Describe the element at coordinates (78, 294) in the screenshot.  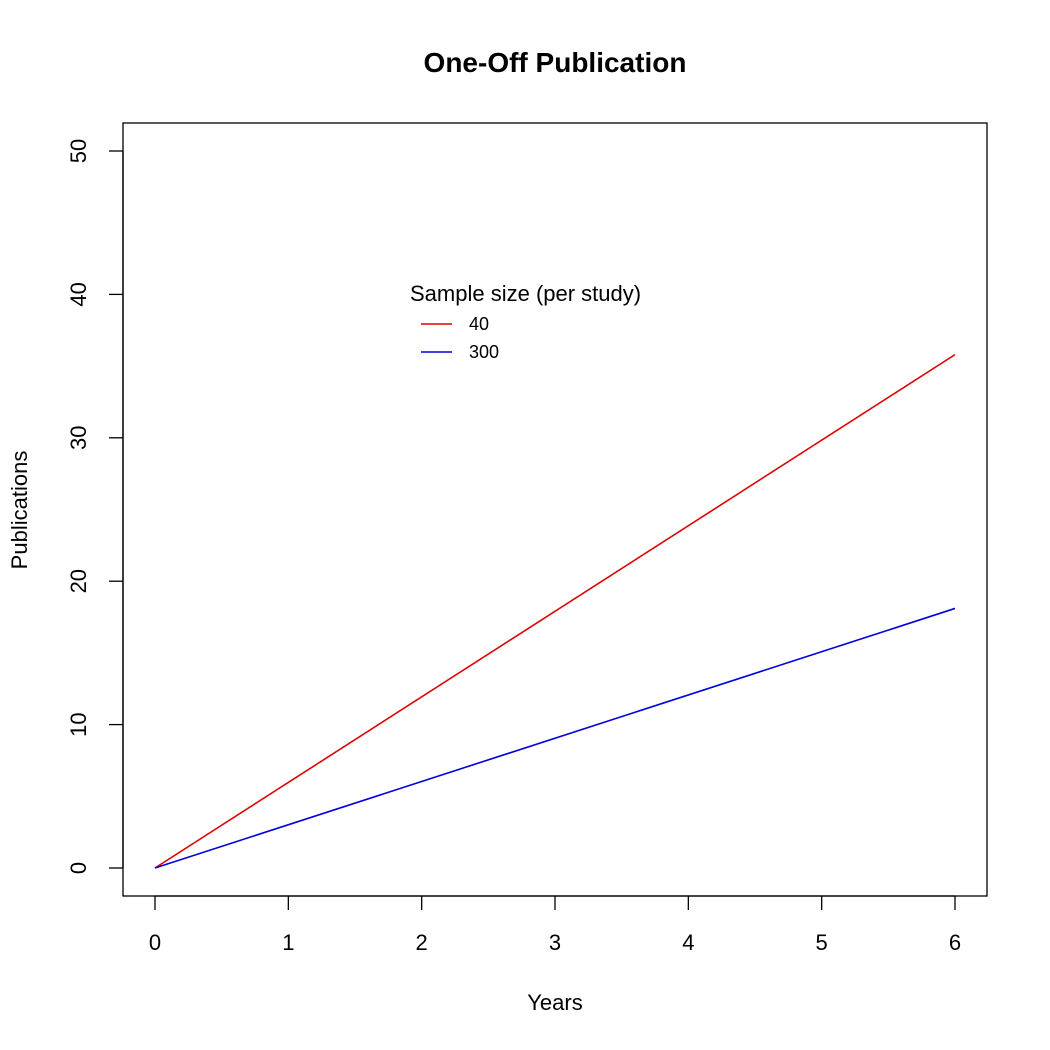
I see `y-tick-label: 40` at that location.